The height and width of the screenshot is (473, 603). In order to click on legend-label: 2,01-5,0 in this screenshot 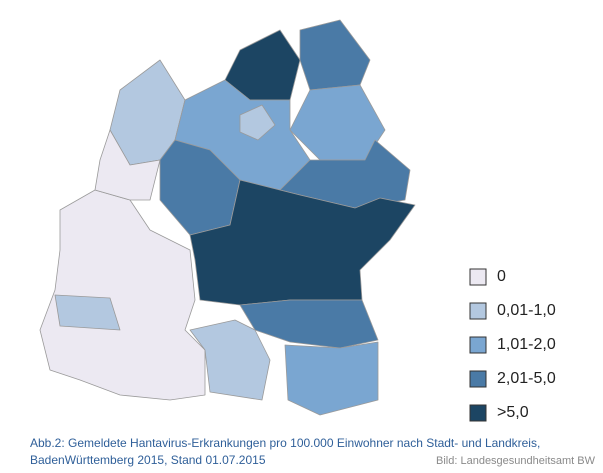, I will do `click(526, 378)`.